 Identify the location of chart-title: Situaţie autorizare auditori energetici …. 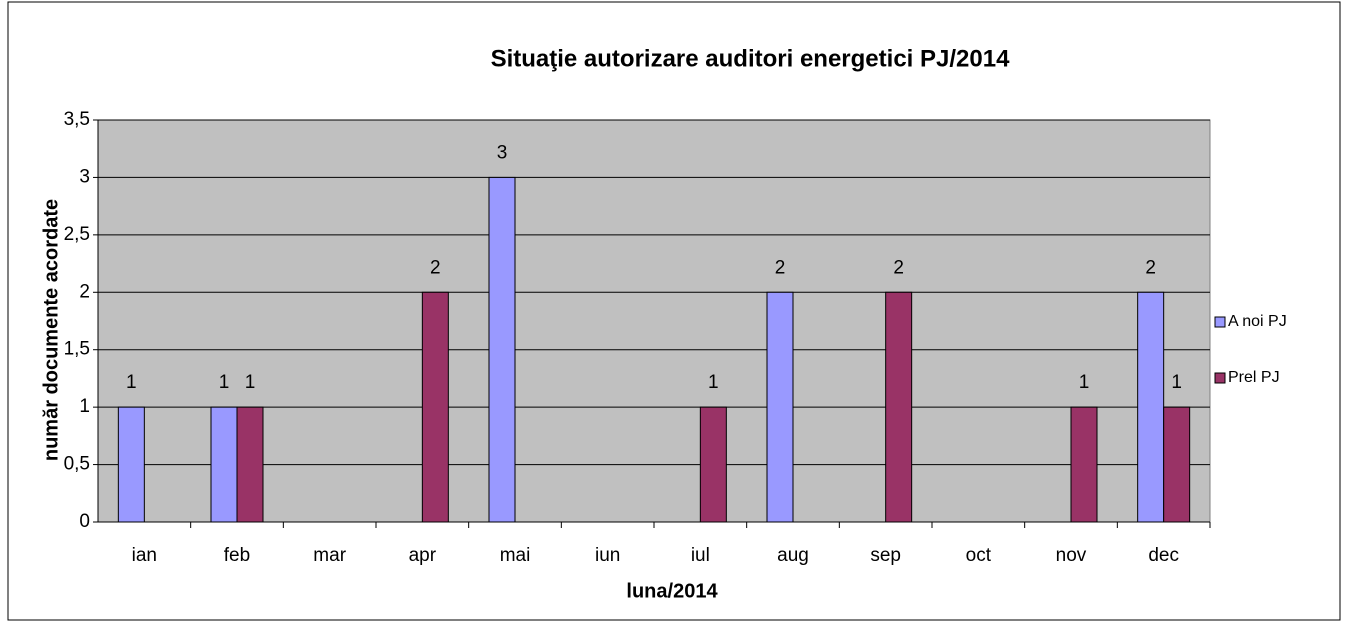
(751, 58).